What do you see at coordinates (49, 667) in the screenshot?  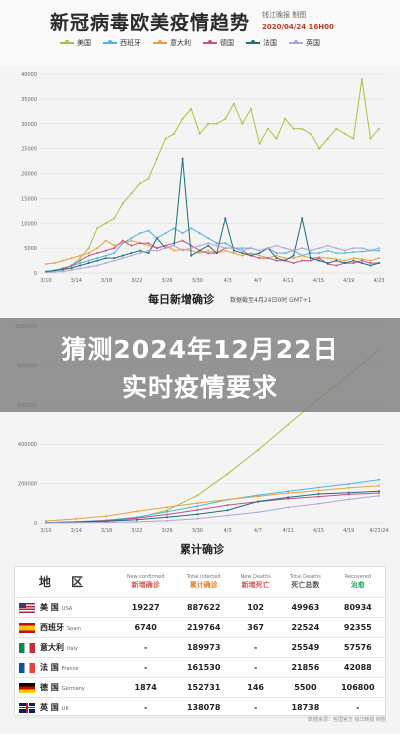 I see `country-name-zh: 法 国` at bounding box center [49, 667].